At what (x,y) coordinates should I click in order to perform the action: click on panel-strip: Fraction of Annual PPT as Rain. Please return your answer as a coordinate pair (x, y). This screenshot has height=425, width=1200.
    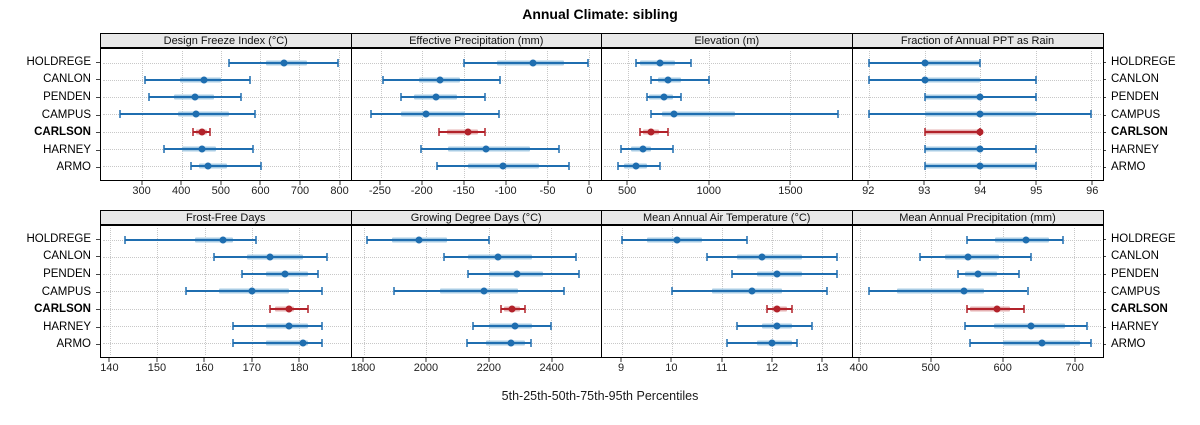
    Looking at the image, I should click on (977, 40).